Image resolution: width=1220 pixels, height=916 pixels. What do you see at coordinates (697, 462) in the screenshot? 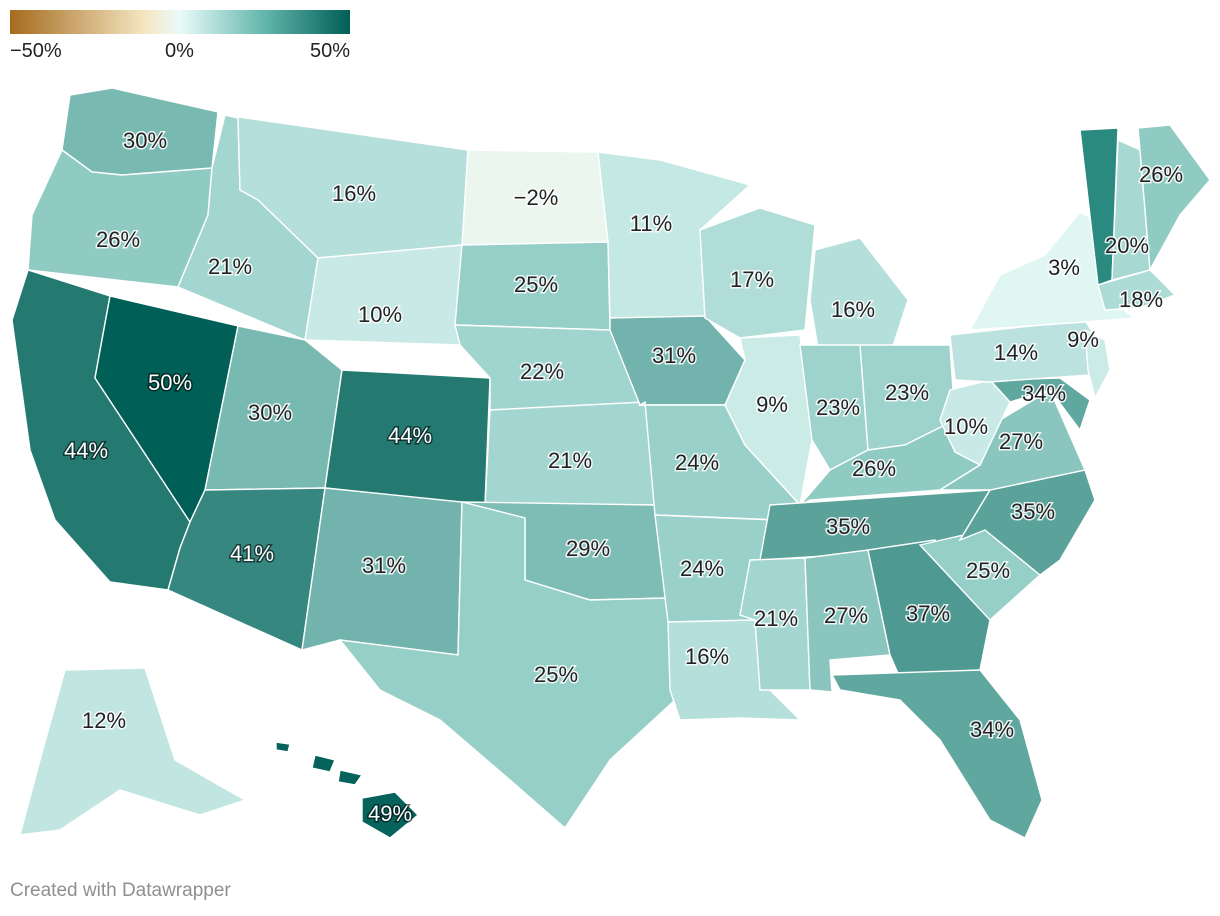
I see `state-label-mo: 24%` at bounding box center [697, 462].